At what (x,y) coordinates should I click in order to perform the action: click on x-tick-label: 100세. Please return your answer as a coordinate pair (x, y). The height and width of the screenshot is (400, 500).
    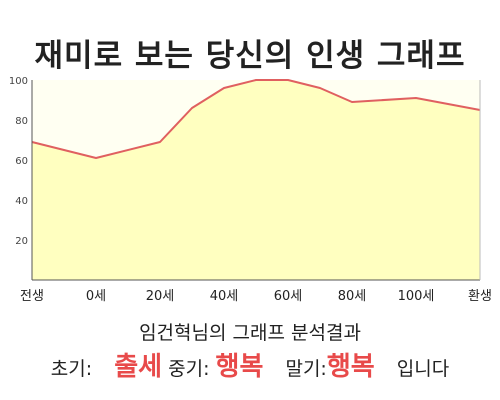
    Looking at the image, I should click on (416, 296).